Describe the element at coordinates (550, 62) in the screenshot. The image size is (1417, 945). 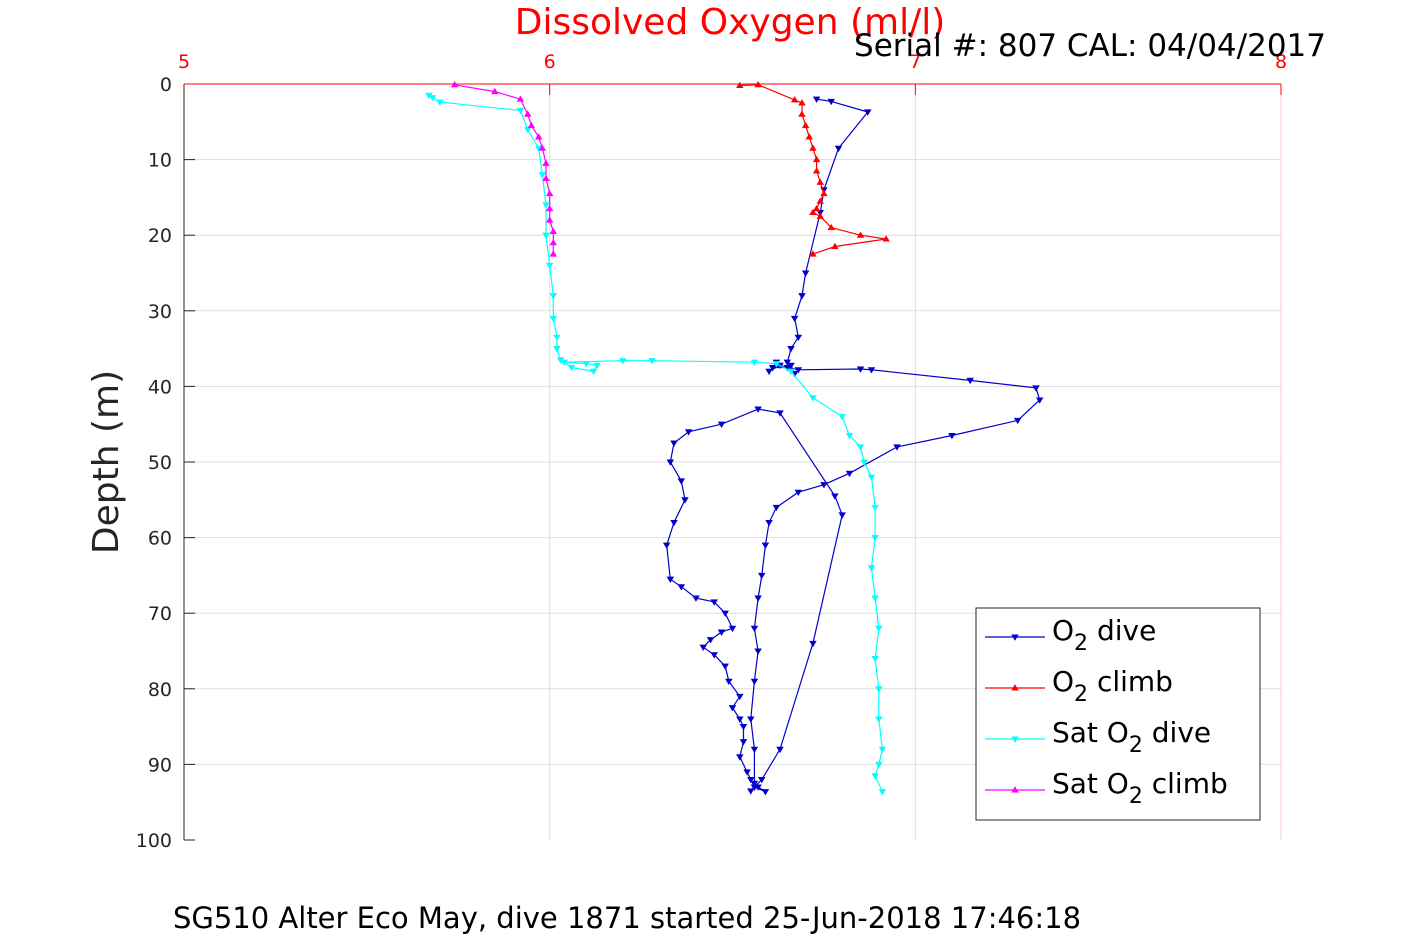
I see `x-tick-label: 6` at that location.